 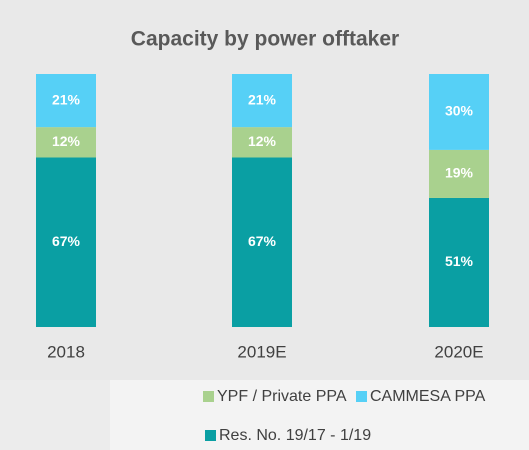 What do you see at coordinates (295, 435) in the screenshot?
I see `legend-label: Res. No. 19/17 - 1/19` at bounding box center [295, 435].